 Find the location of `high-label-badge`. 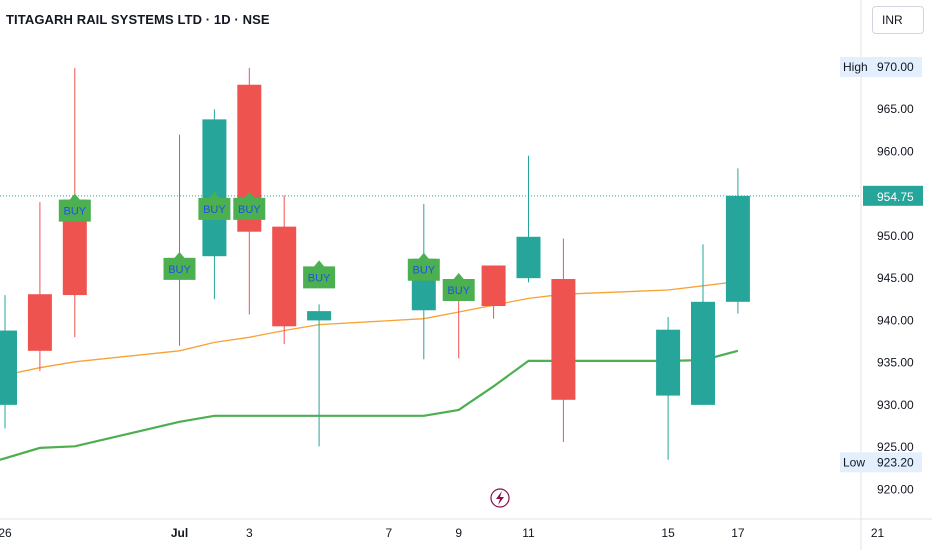

high-label-badge is located at coordinates (854, 67).